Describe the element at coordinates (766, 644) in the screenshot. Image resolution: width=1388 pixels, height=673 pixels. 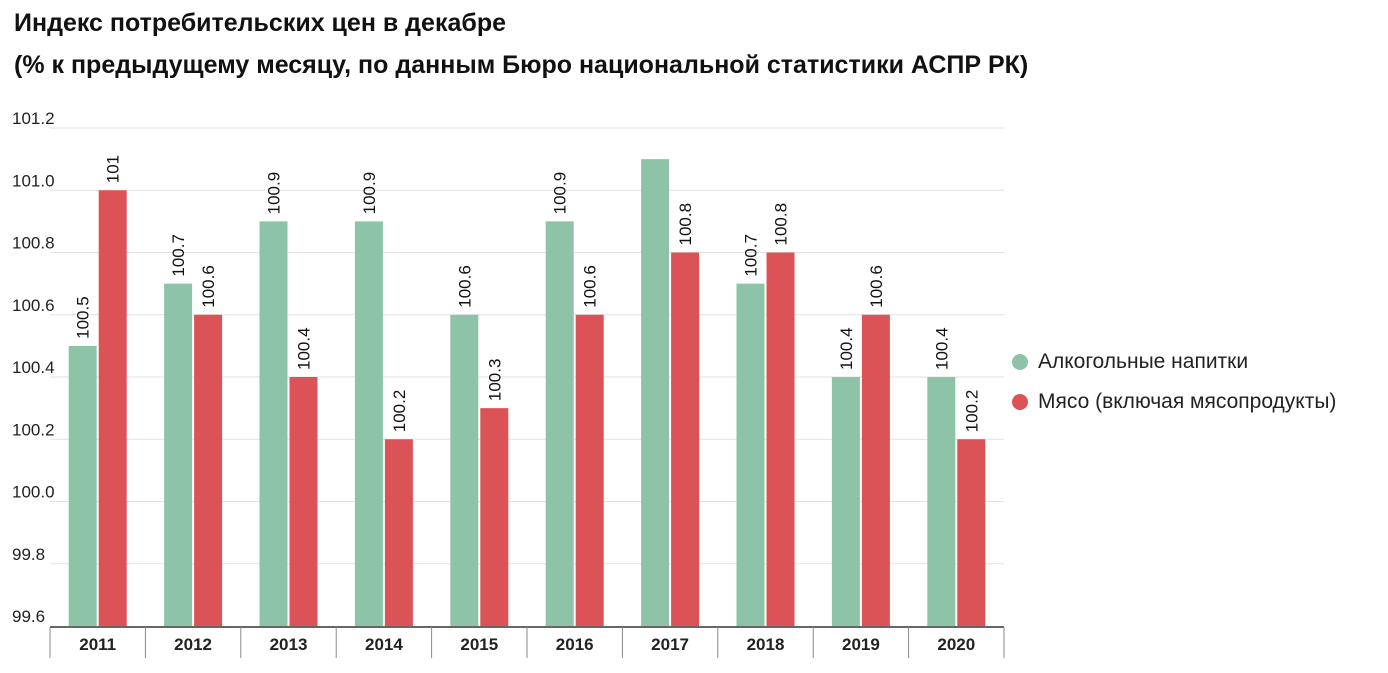
I see `x-tick-label: 2018` at that location.